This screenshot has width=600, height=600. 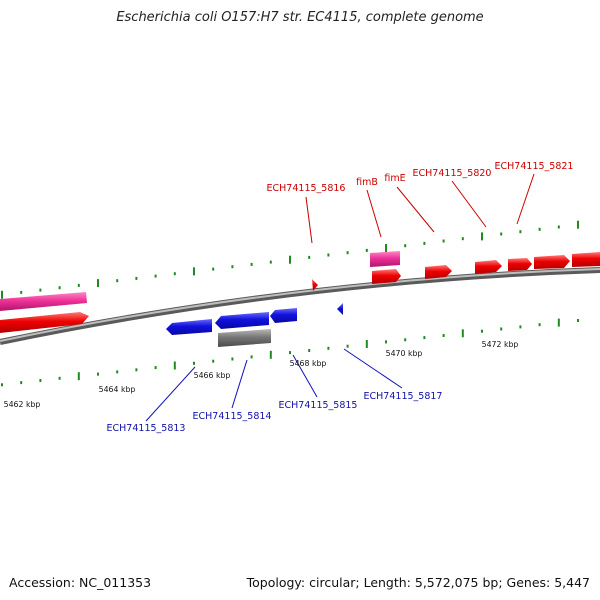 What do you see at coordinates (44, 322) in the screenshot?
I see `gene-forward-left-red` at bounding box center [44, 322].